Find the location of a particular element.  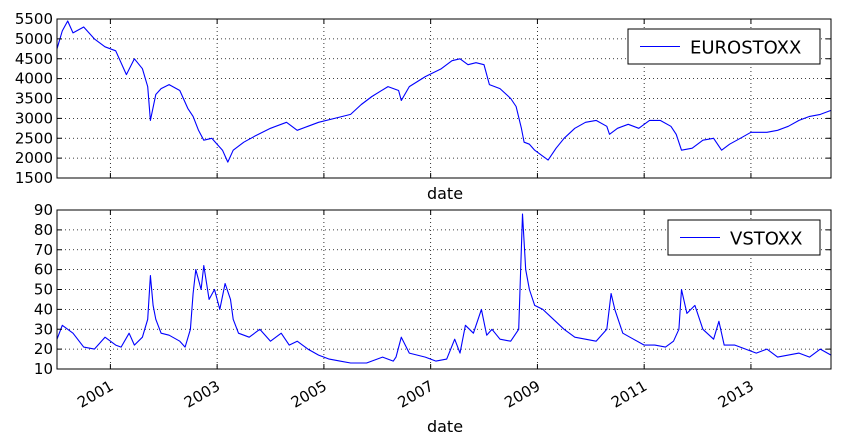

x-tick-label: 2011 is located at coordinates (629, 394).